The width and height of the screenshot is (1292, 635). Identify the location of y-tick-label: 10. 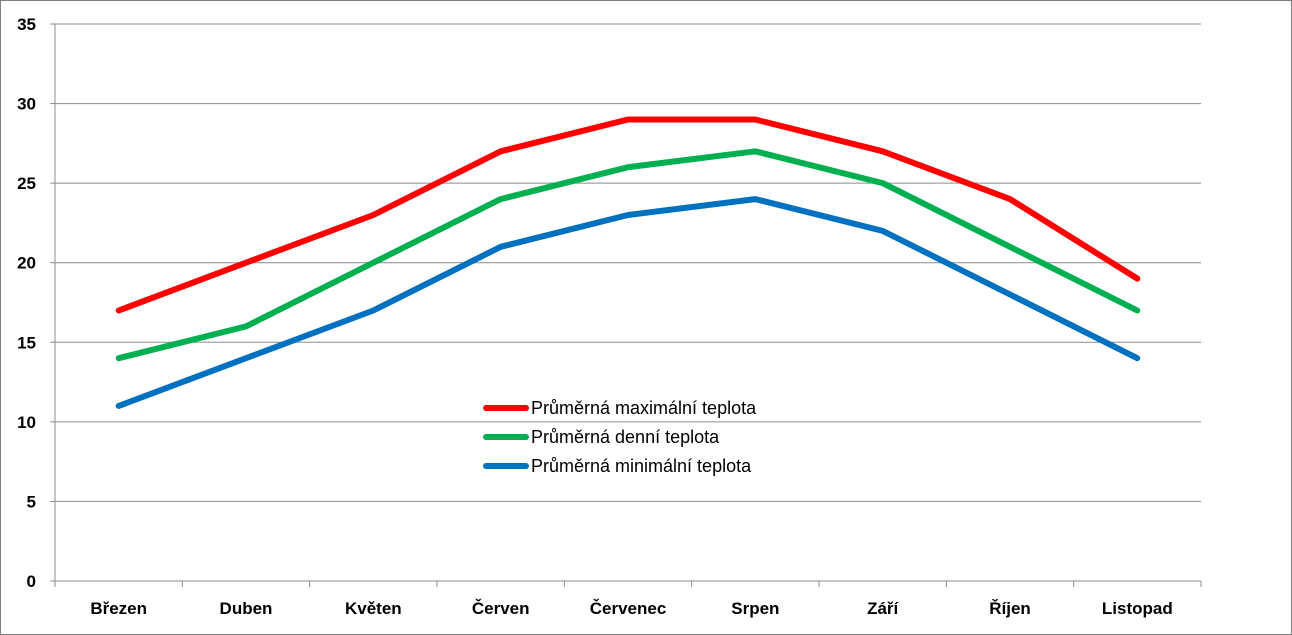
(26, 422).